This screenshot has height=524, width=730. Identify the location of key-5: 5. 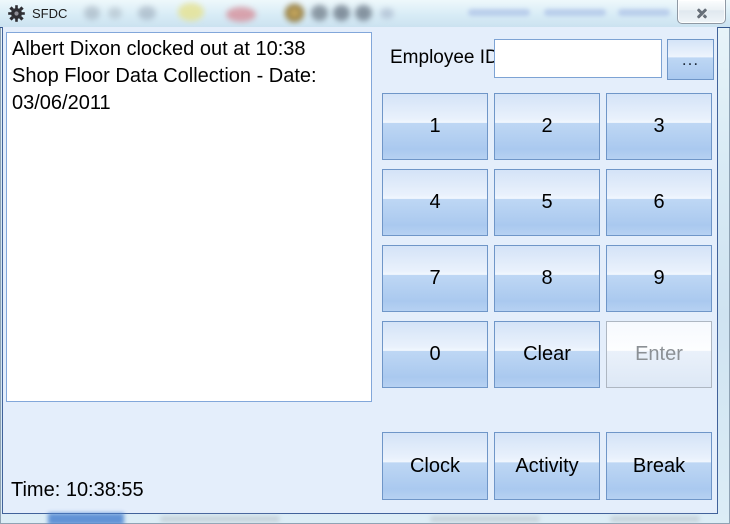
(547, 202).